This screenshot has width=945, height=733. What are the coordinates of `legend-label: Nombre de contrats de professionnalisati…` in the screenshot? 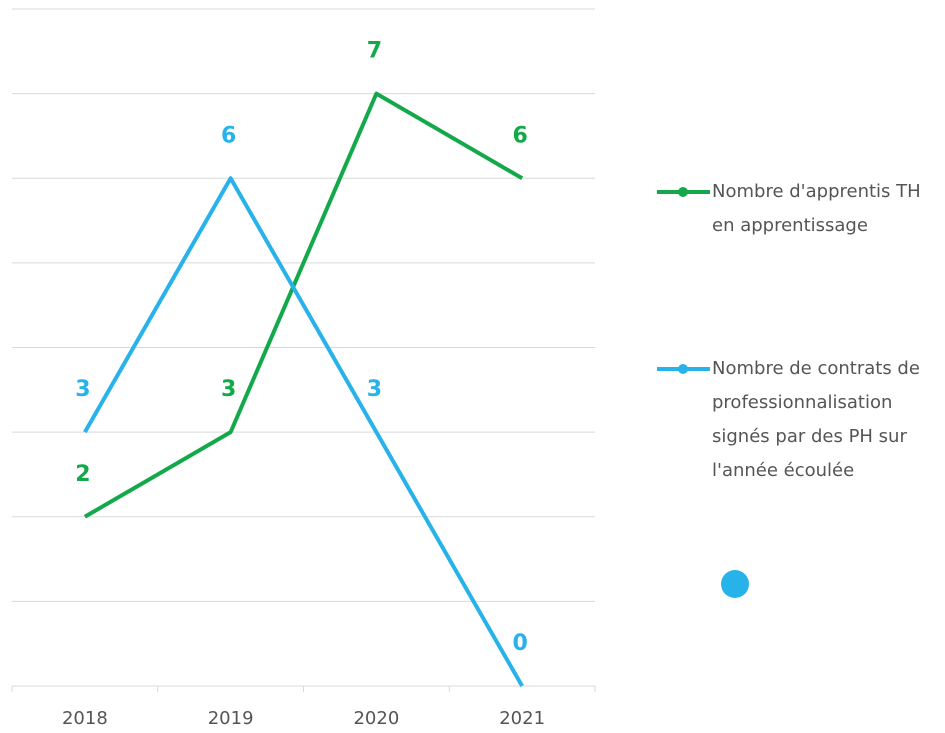 It's located at (816, 419).